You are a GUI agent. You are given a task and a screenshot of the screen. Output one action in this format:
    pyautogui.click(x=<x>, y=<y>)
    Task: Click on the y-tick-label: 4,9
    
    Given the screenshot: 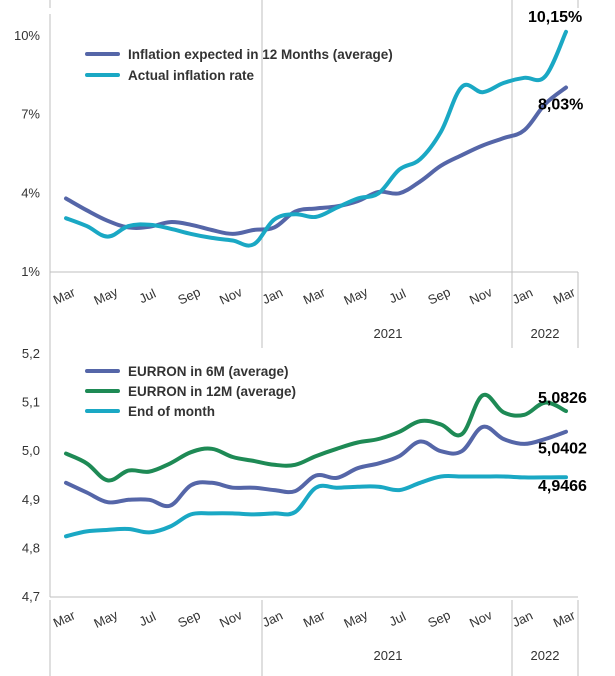 What is the action you would take?
    pyautogui.click(x=31, y=499)
    